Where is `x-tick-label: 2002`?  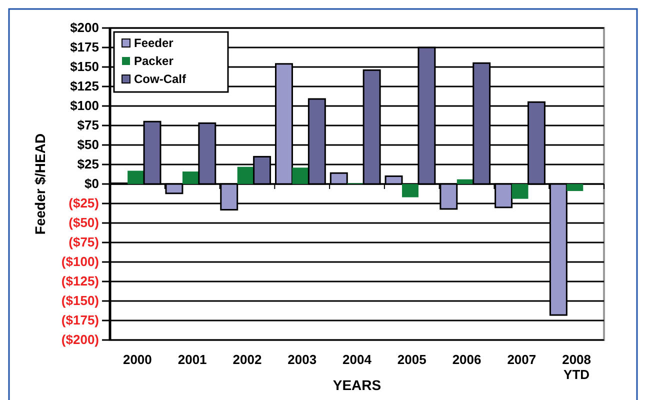 x-tick-label: 2002 is located at coordinates (247, 359).